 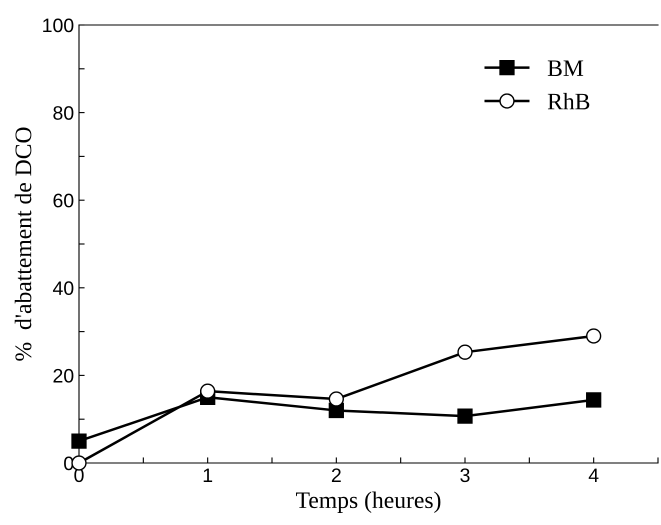 What do you see at coordinates (63, 375) in the screenshot?
I see `y-tick-label: 20` at bounding box center [63, 375].